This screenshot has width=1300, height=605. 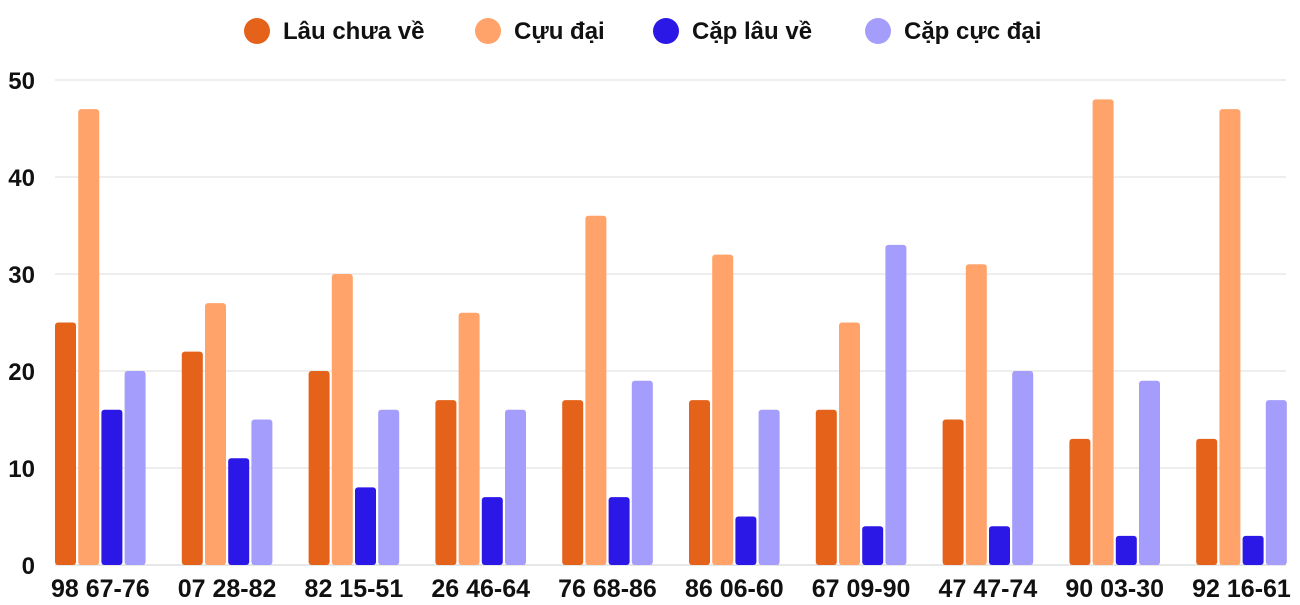 I want to click on y-tick-label: 40, so click(x=21, y=178).